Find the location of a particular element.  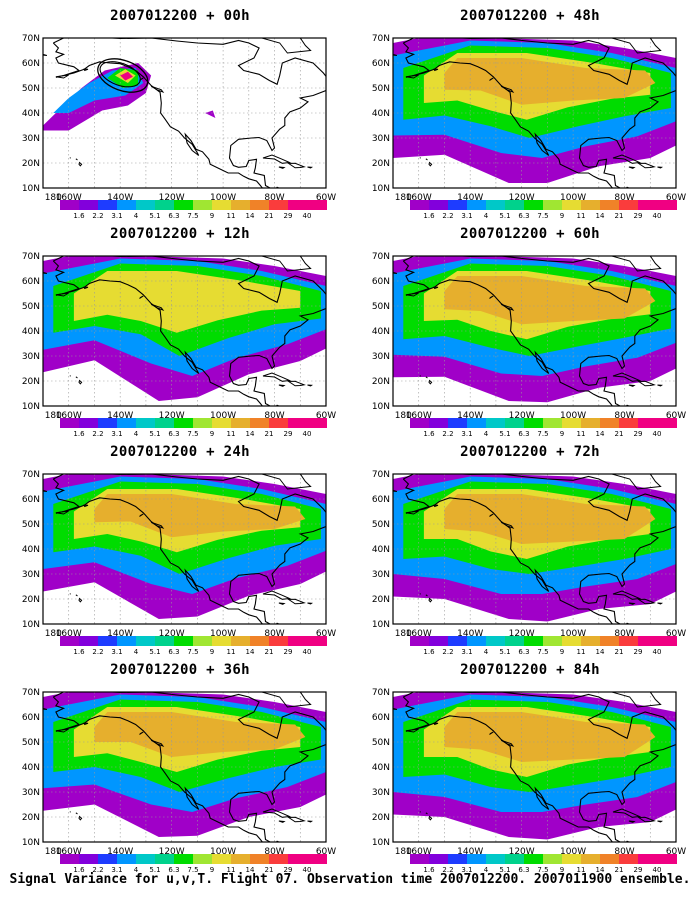

lon-label: 60W is located at coordinates (326, 632).